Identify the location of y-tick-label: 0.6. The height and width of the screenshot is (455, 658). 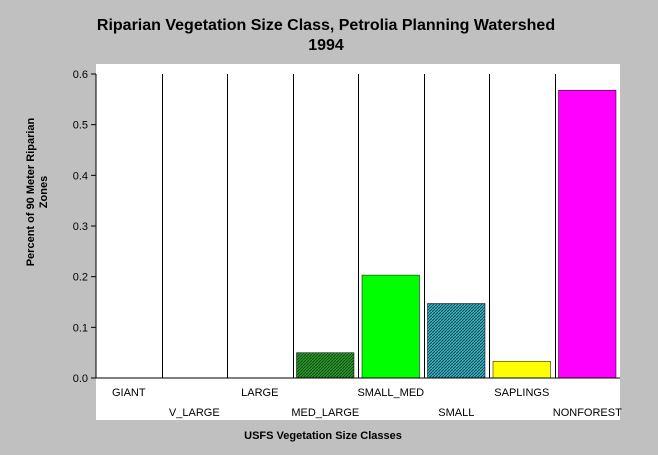
(80, 75).